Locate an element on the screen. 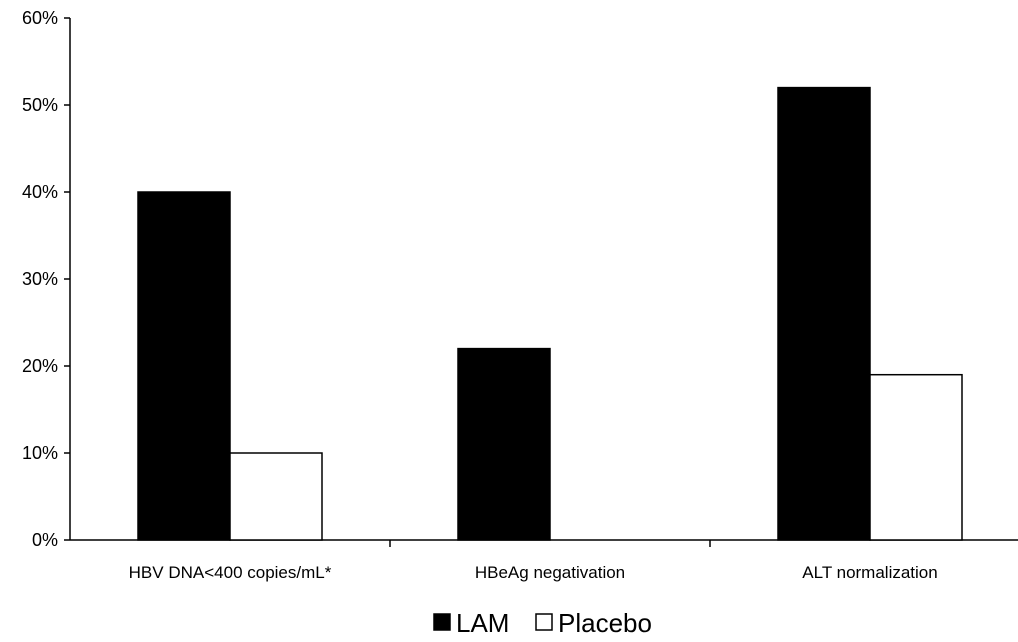  legend-swatch-lam is located at coordinates (442, 622).